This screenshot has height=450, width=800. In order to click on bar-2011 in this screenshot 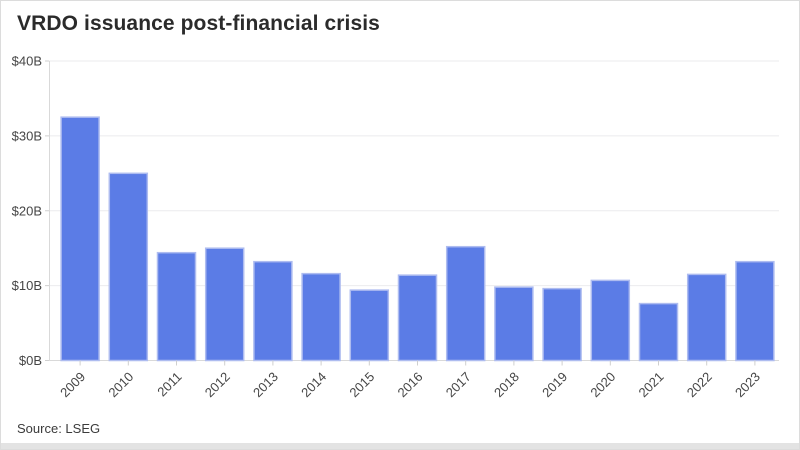, I will do `click(176, 306)`.